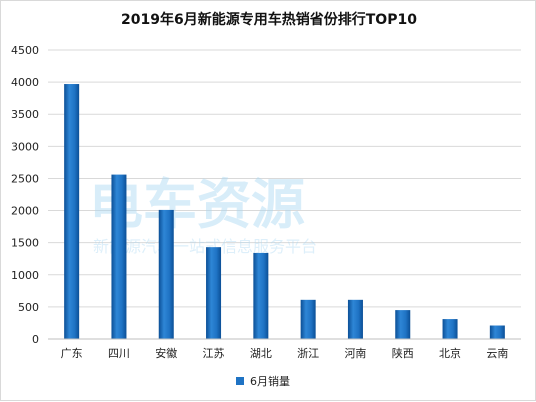 Image resolution: width=536 pixels, height=402 pixels. What do you see at coordinates (308, 319) in the screenshot?
I see `bar-浙江` at bounding box center [308, 319].